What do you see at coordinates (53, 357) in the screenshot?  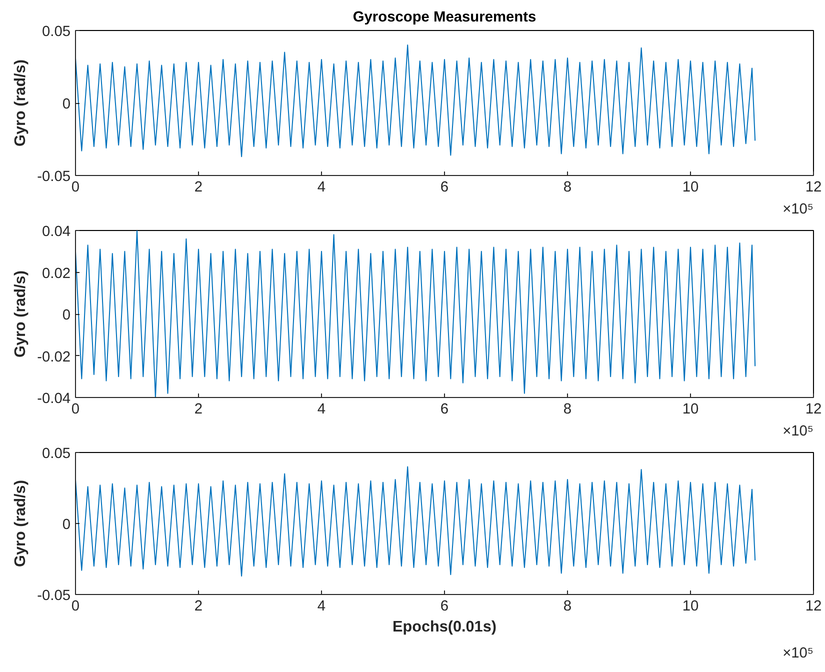 I see `y-tick-label: -0.02` at bounding box center [53, 357].